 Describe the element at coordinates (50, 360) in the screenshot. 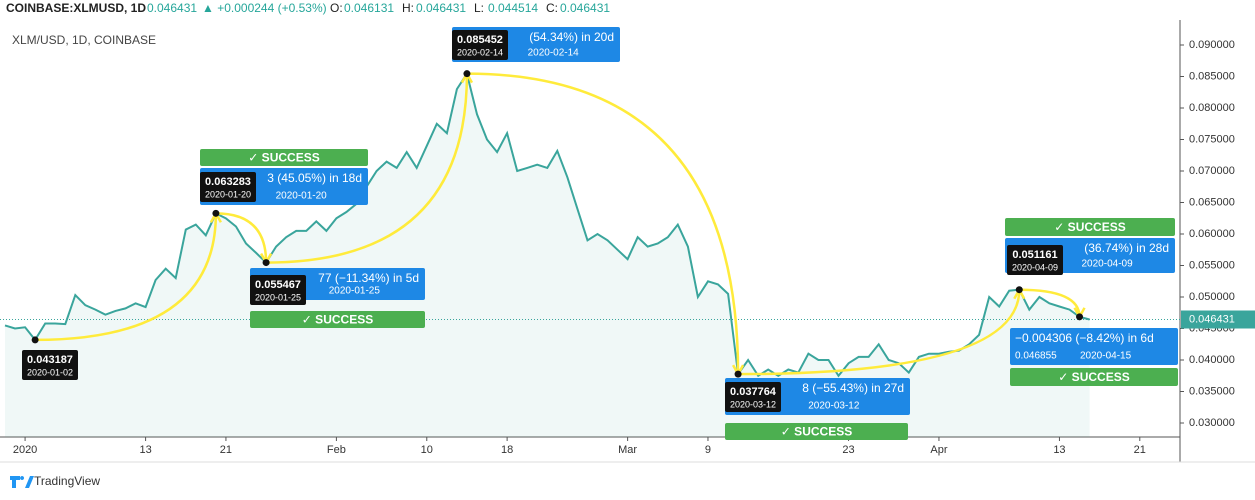

I see `price-box-value: 0.043187` at that location.